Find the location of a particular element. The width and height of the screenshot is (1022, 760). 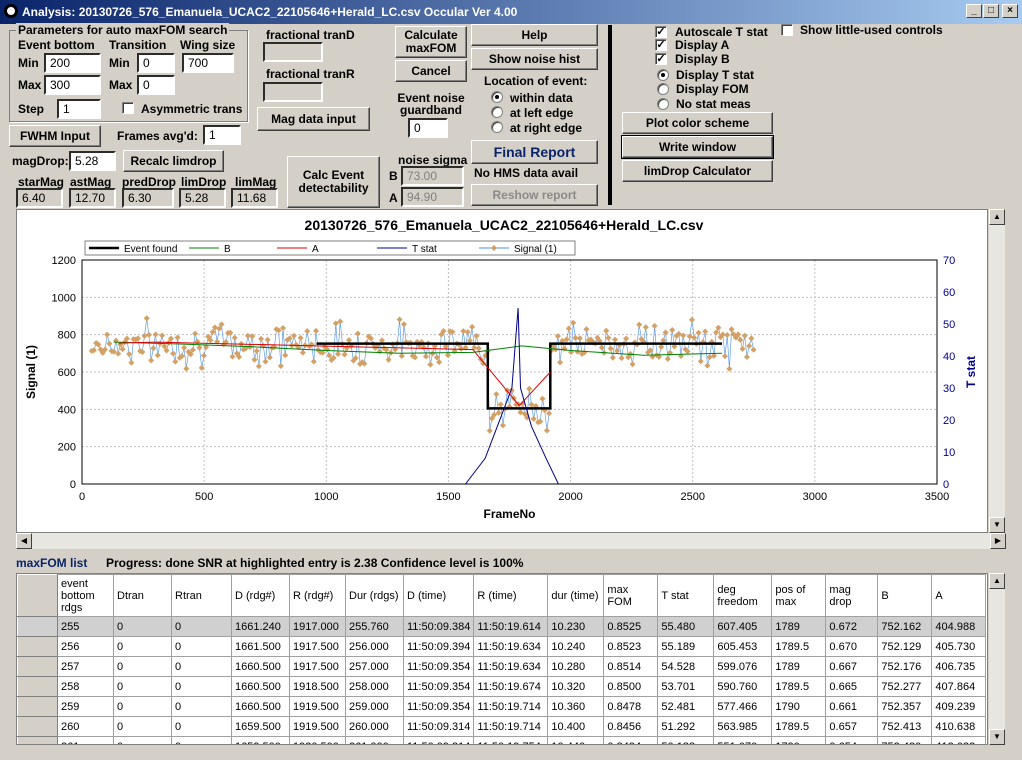

grid-header: R (rdg#) is located at coordinates (317, 595).